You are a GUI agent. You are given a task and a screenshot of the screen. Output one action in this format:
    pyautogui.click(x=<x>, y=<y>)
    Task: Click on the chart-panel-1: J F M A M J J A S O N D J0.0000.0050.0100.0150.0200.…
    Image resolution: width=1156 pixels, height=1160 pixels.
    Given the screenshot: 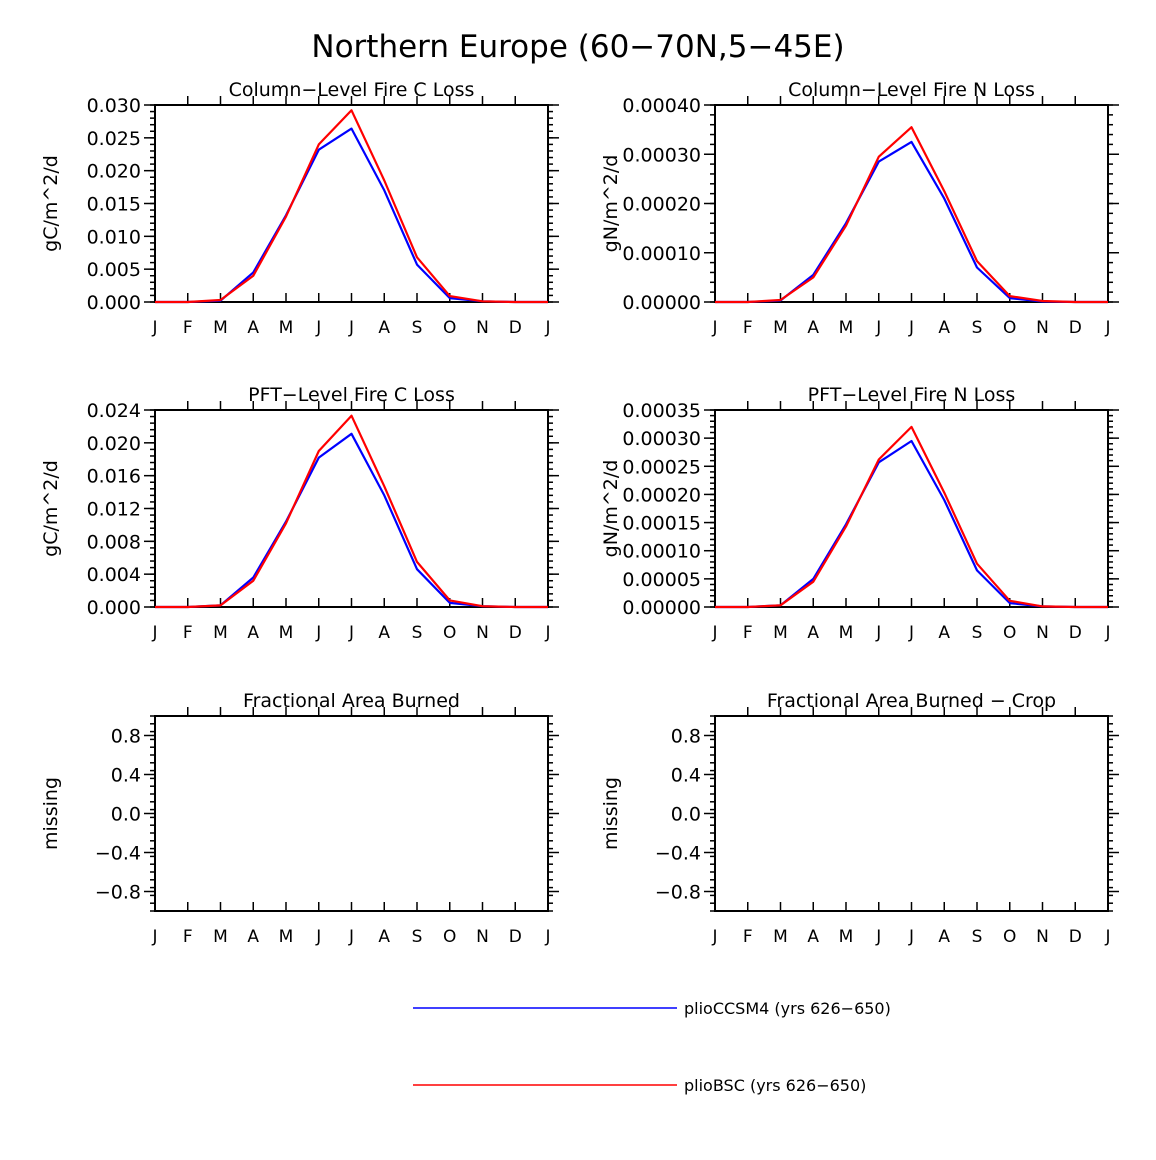 What is the action you would take?
    pyautogui.click(x=299, y=208)
    